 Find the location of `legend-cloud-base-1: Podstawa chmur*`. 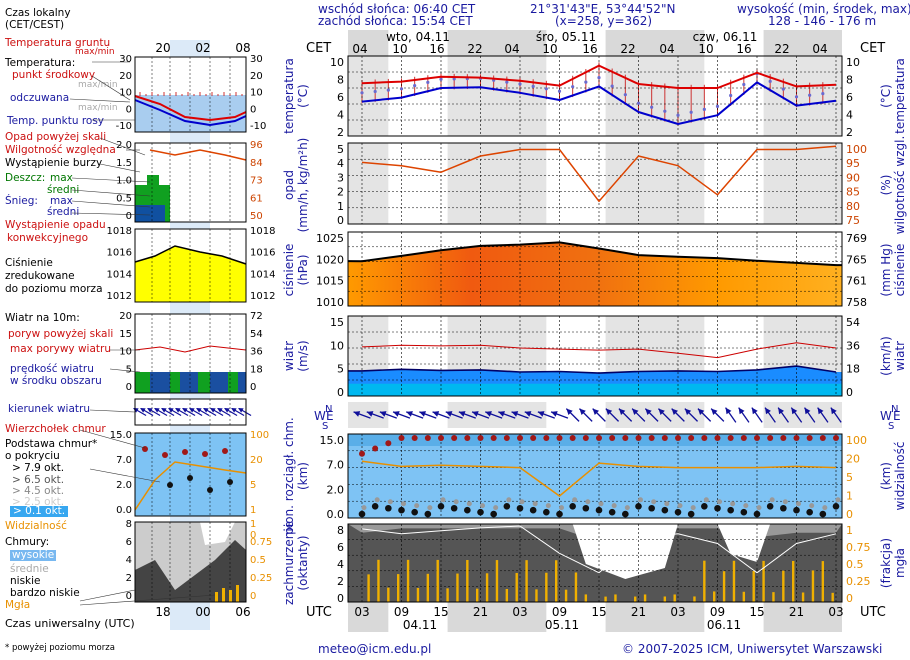

legend-cloud-base-1: Podstawa chmur* is located at coordinates (51, 444).